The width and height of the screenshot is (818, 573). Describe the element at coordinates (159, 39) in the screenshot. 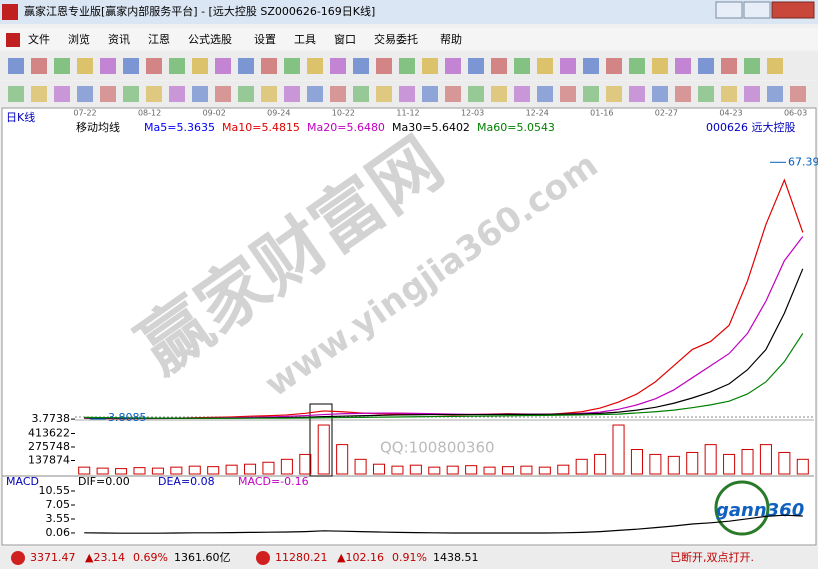

I see `menu-item: 江恩` at that location.